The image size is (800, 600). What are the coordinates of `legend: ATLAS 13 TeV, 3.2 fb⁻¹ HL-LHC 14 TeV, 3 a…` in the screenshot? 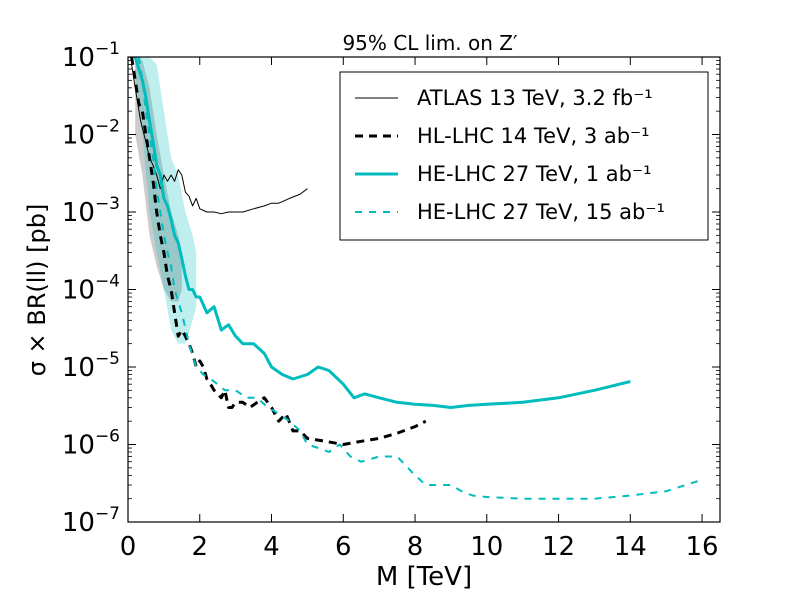 It's located at (524, 156).